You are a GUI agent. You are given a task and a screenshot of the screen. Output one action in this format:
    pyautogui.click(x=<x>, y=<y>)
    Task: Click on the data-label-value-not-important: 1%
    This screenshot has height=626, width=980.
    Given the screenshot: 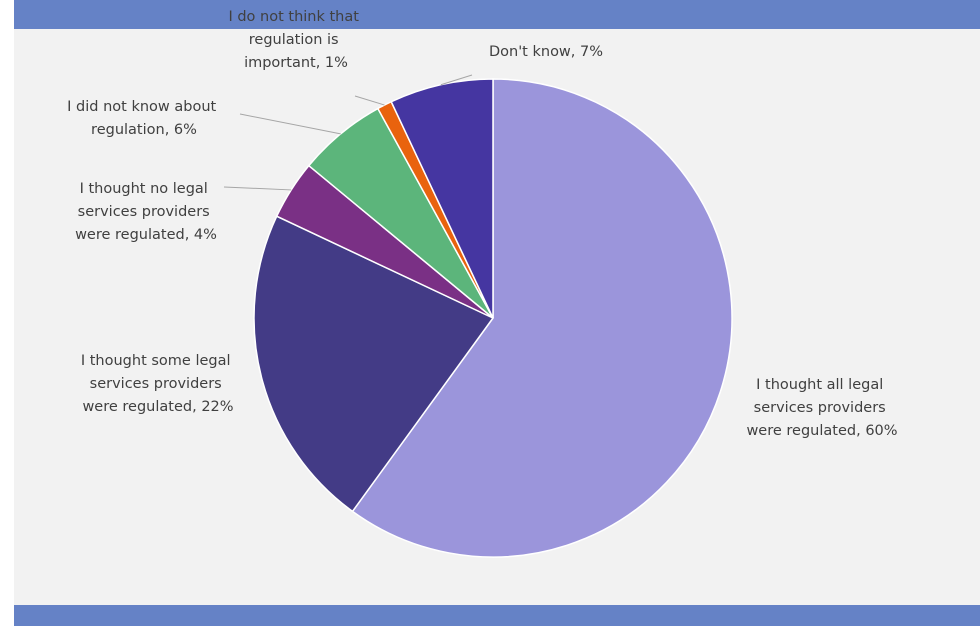 What is the action you would take?
    pyautogui.click(x=336, y=63)
    